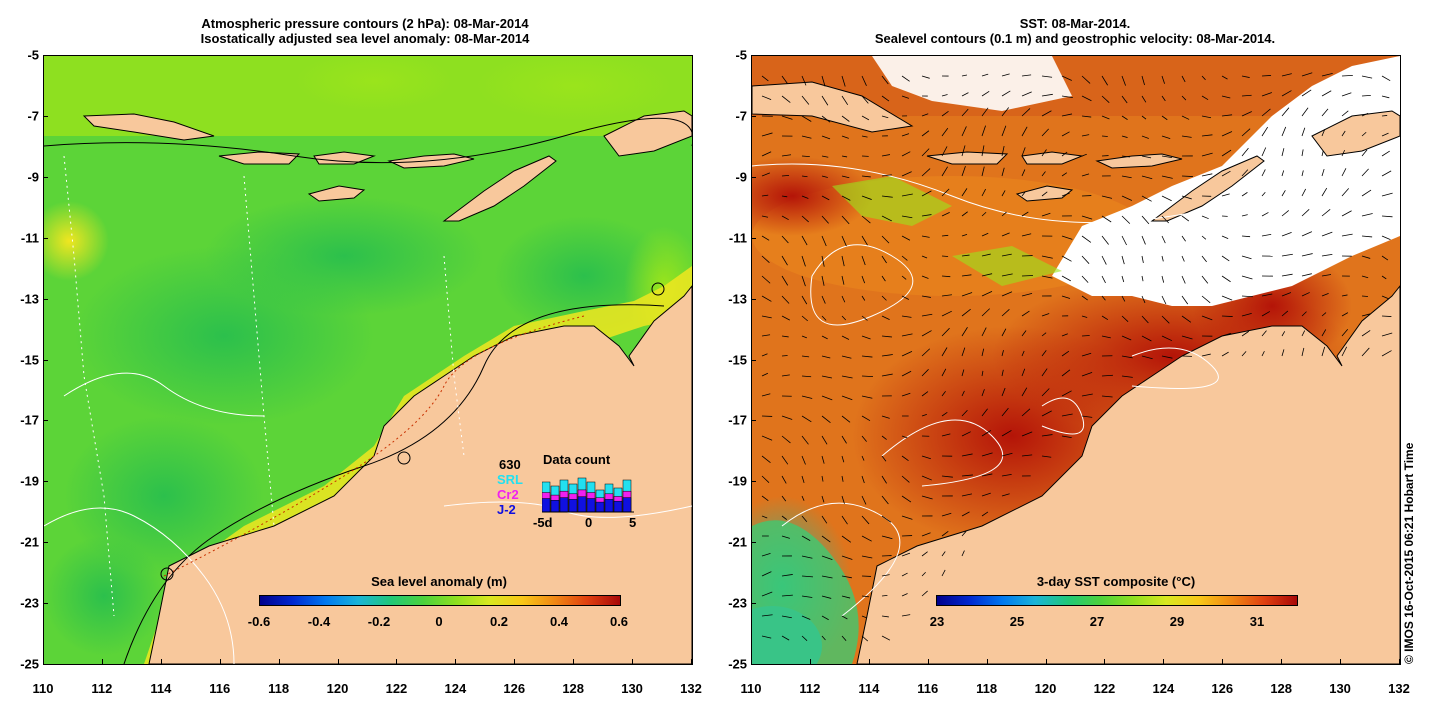 This screenshot has width=1440, height=710. I want to click on left-colorbar-tick: -0.6, so click(259, 621).